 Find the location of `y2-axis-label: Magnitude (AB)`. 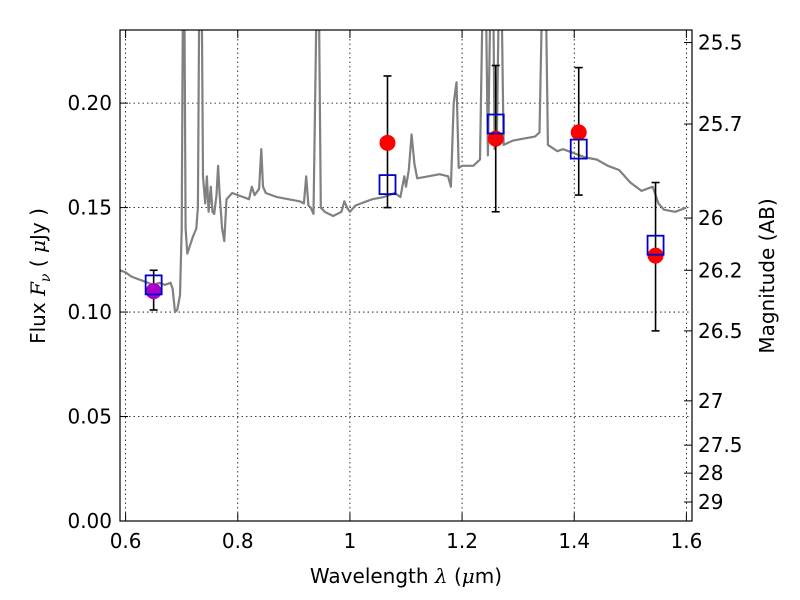

y2-axis-label: Magnitude (AB) is located at coordinates (767, 275).